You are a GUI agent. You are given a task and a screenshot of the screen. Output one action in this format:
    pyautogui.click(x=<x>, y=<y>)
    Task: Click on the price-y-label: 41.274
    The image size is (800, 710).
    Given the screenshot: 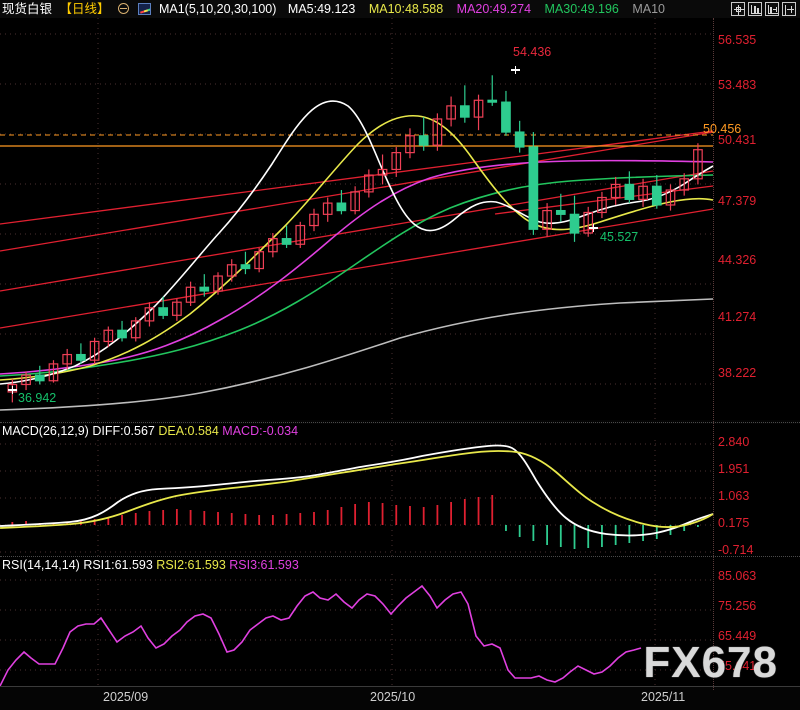 What is the action you would take?
    pyautogui.click(x=737, y=317)
    